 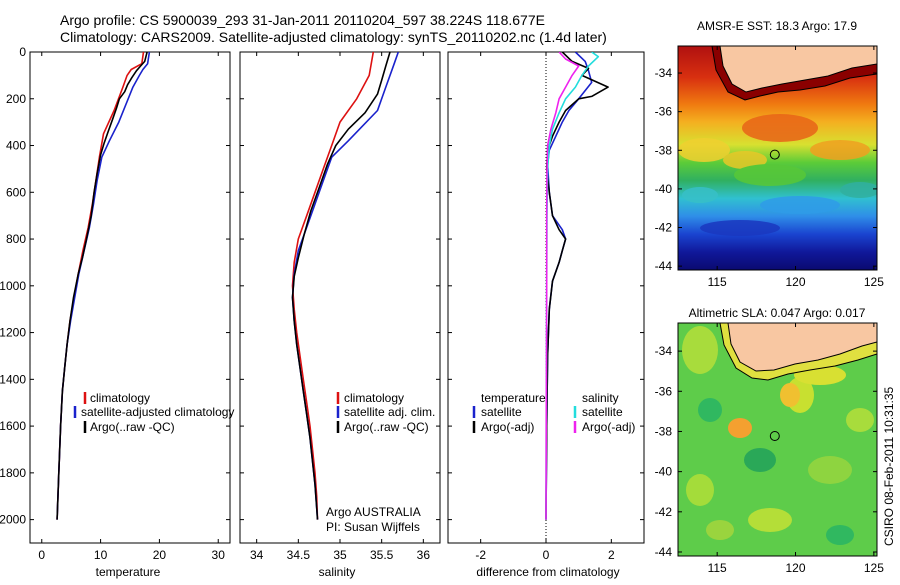 I want to click on sla-ticks: -34 -36 -38 -40 -42 -44 115 120 125, so click(x=769, y=449).